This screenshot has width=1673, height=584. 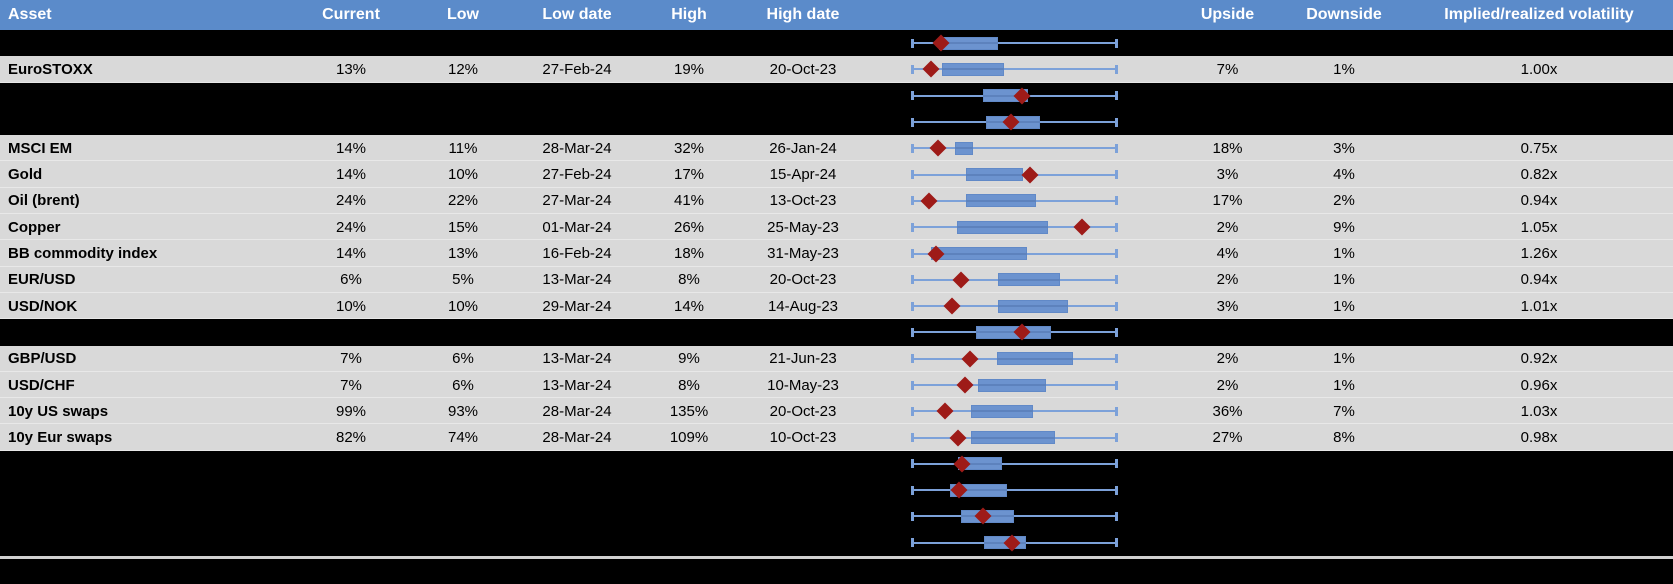 What do you see at coordinates (689, 201) in the screenshot?
I see `cell-high: 41%` at bounding box center [689, 201].